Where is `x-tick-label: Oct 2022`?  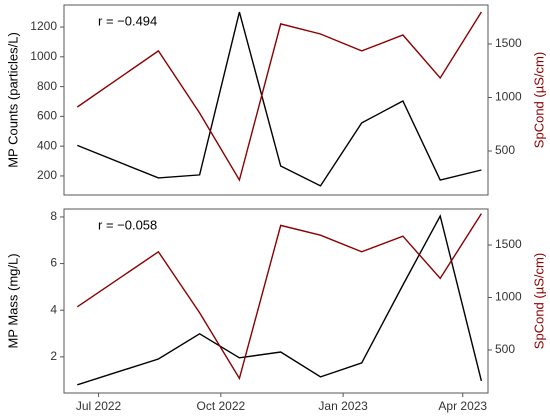
x-tick-label: Oct 2022 is located at coordinates (220, 406).